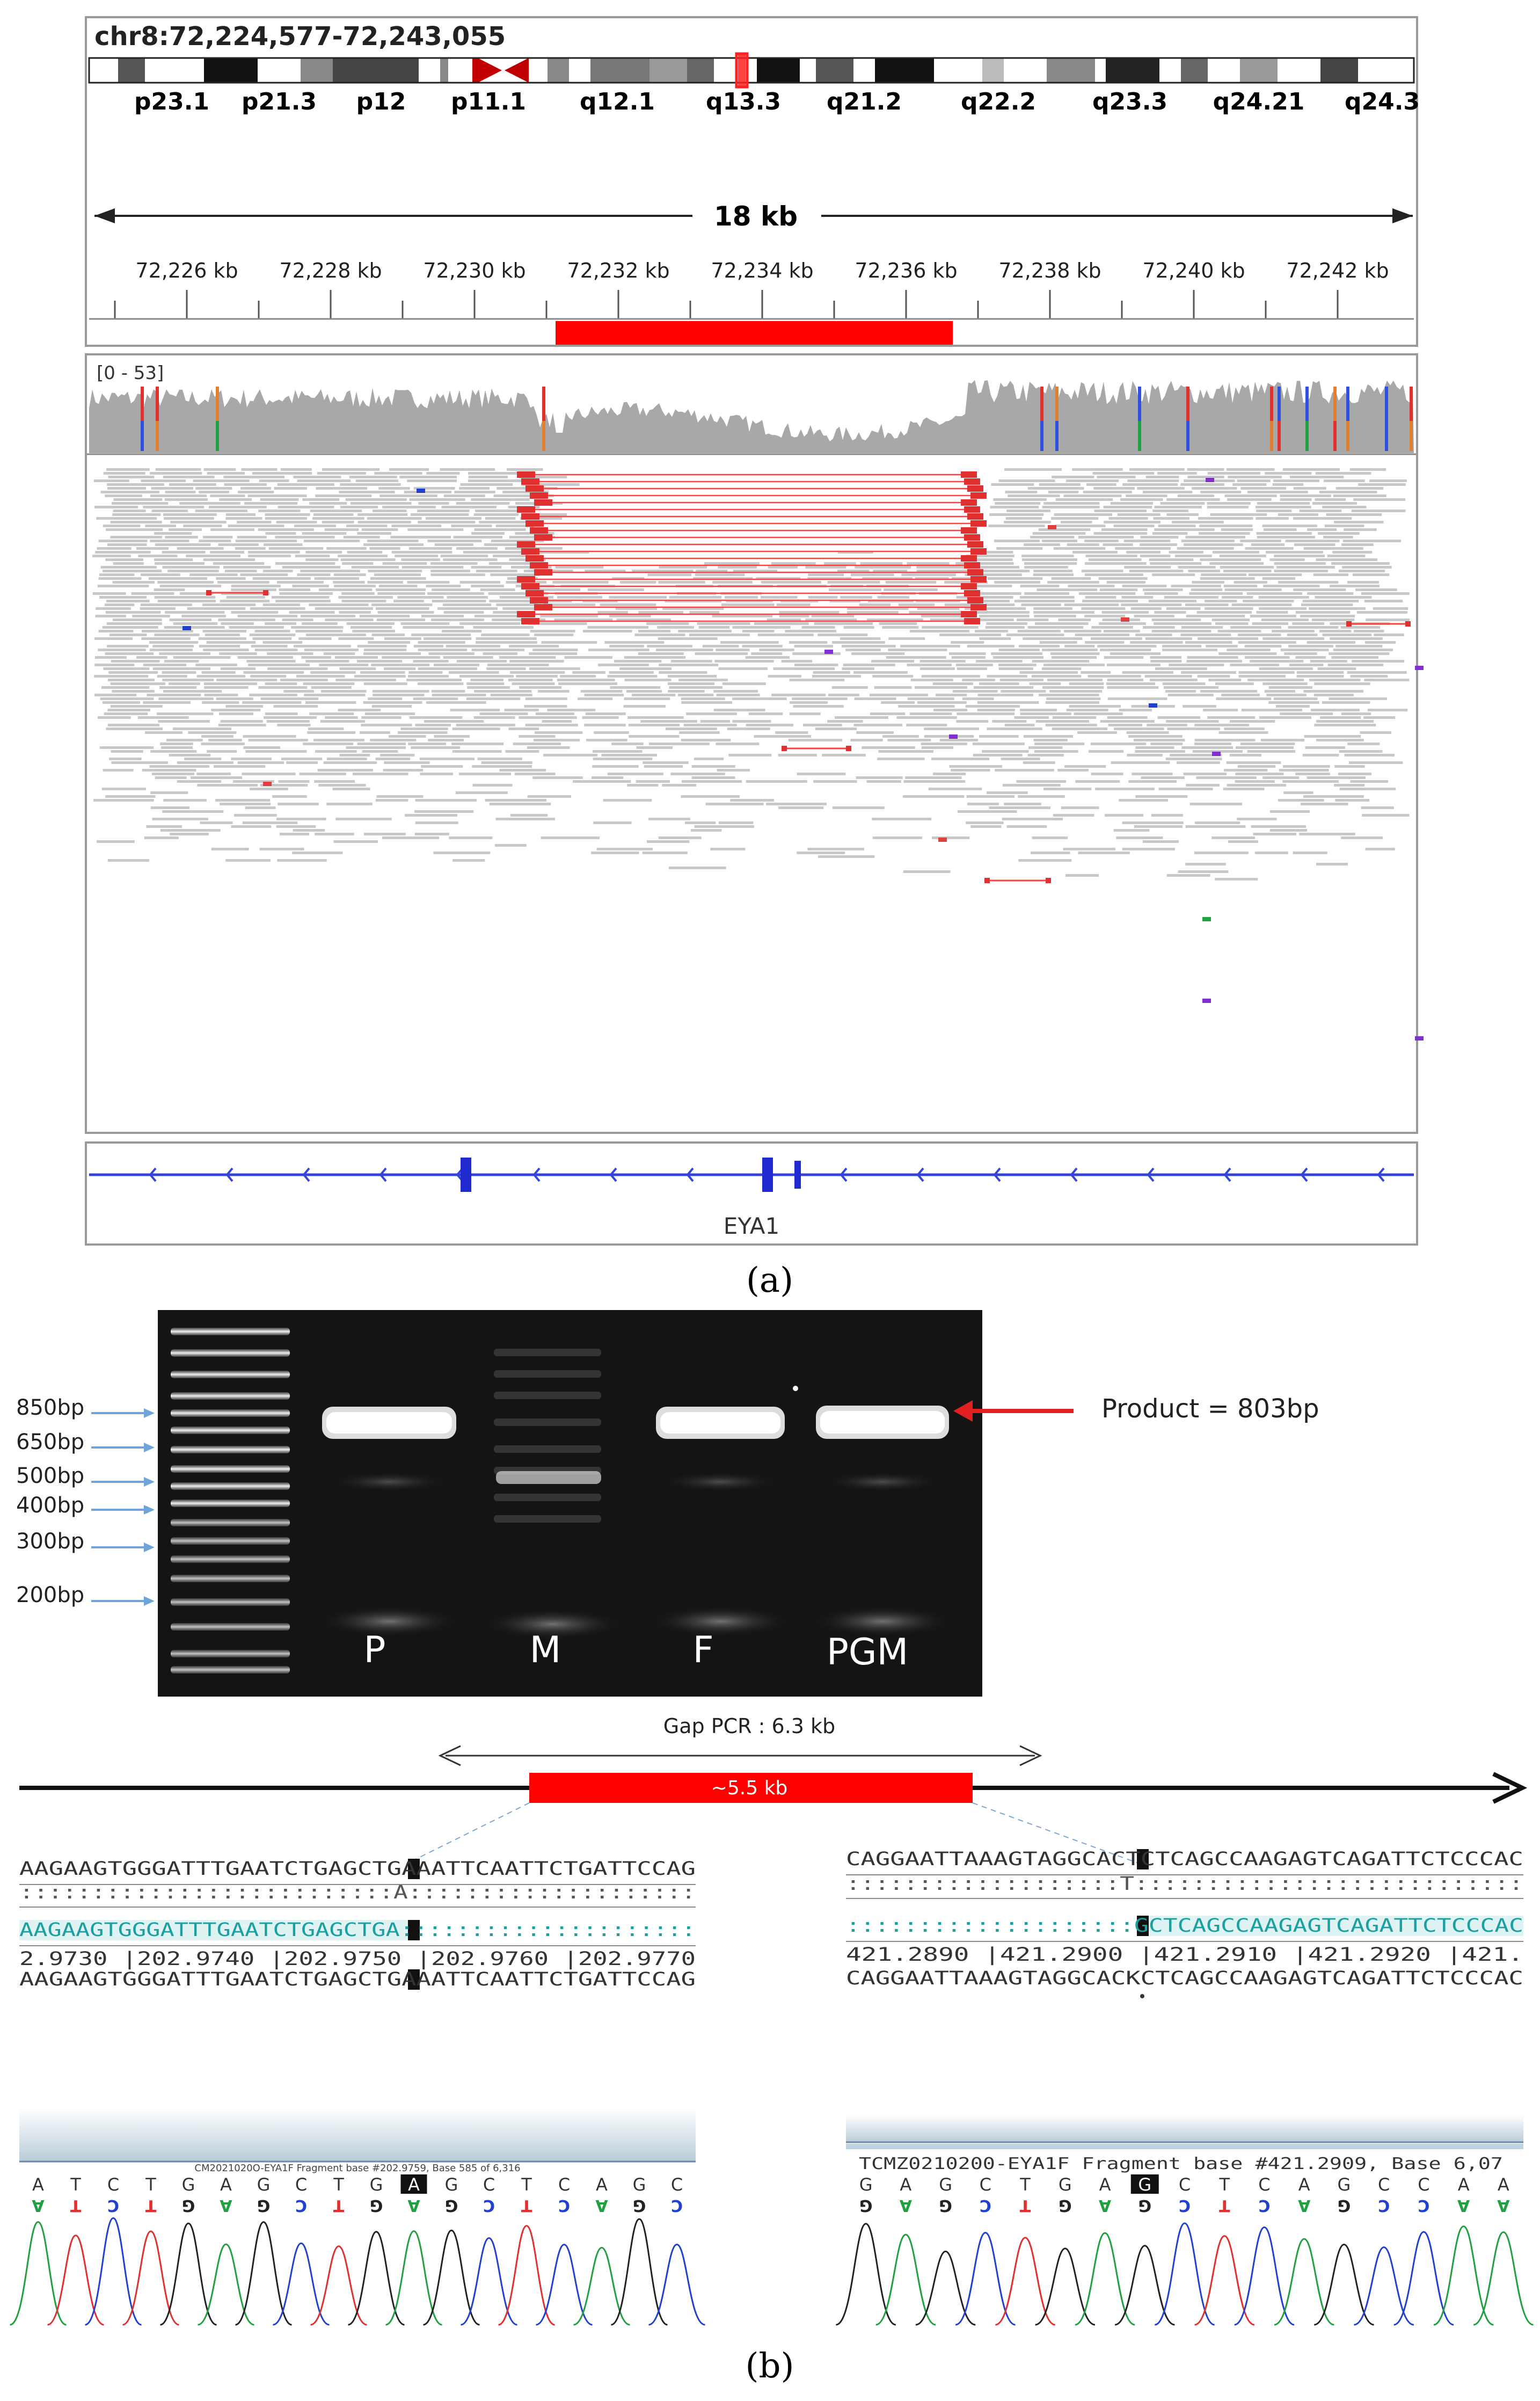 The image size is (1540, 2401). I want to click on quality-base-call: G, so click(1065, 2205).